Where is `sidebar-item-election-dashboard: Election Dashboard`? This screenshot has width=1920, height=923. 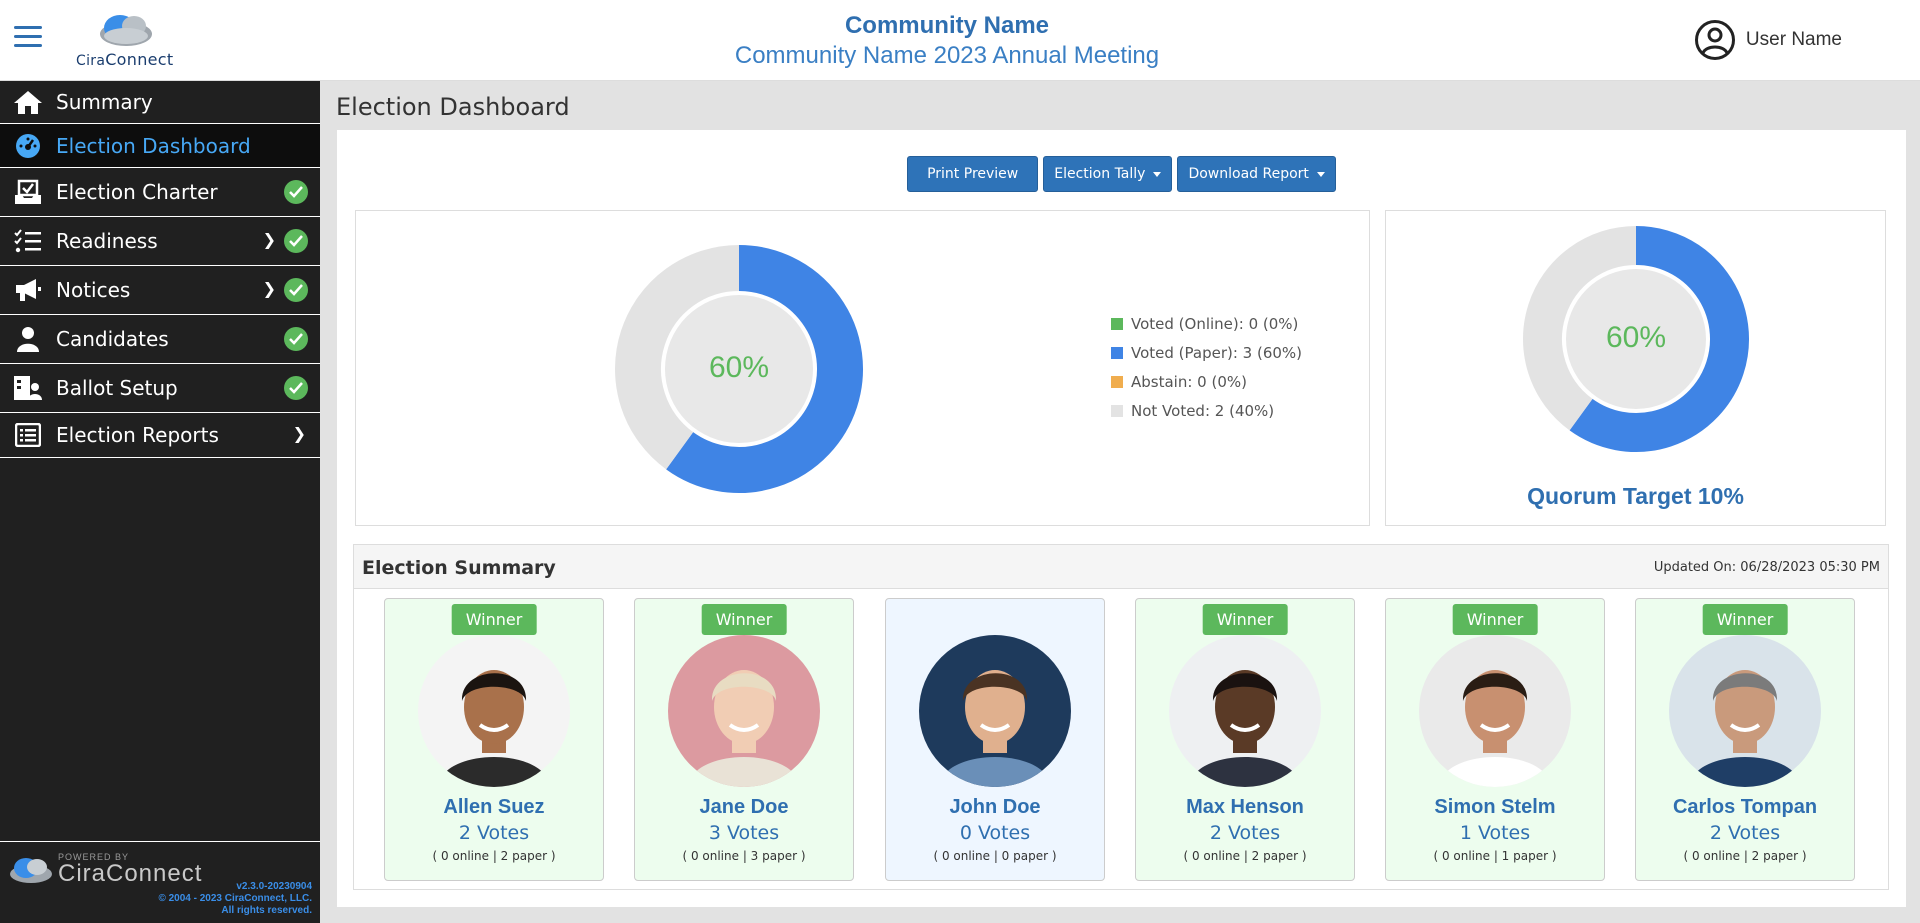 sidebar-item-election-dashboard: Election Dashboard is located at coordinates (160, 146).